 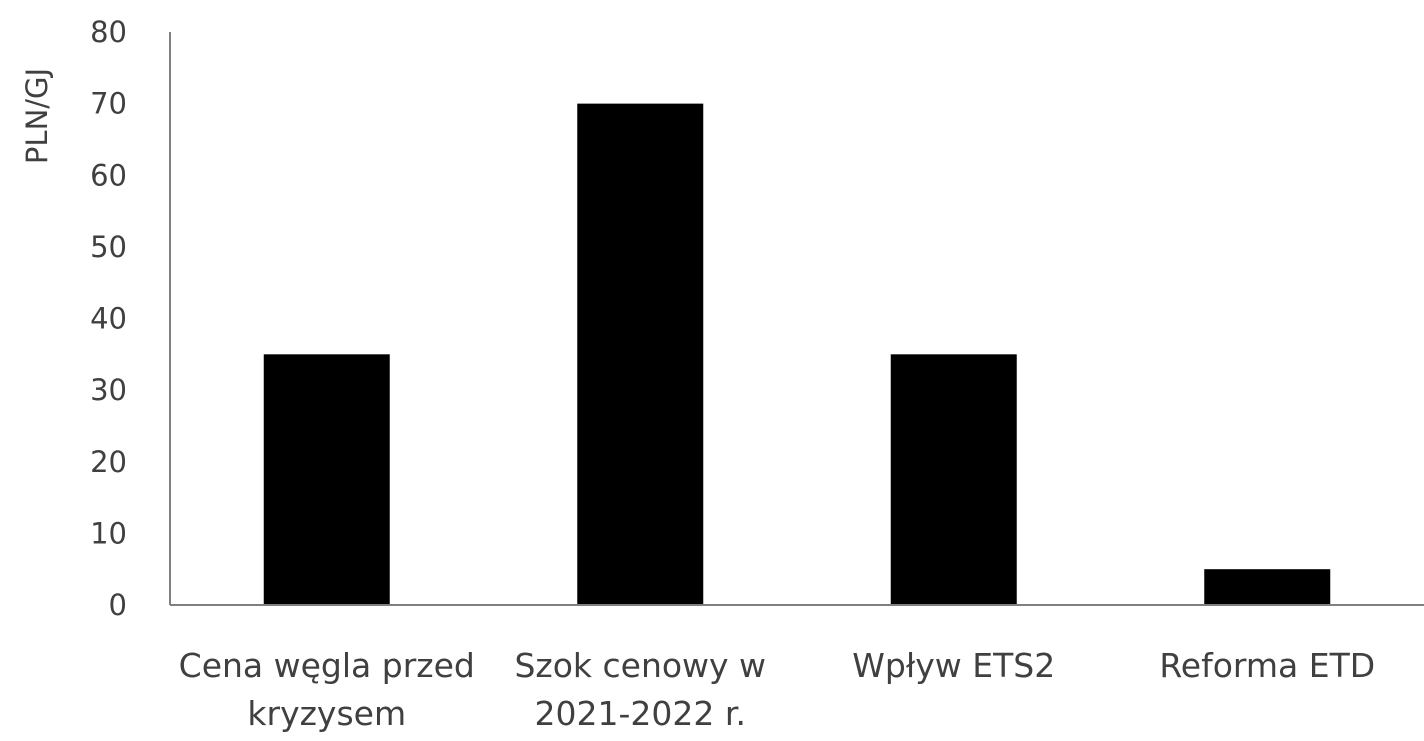 What do you see at coordinates (108, 462) in the screenshot?
I see `y-tick-label: 20` at bounding box center [108, 462].